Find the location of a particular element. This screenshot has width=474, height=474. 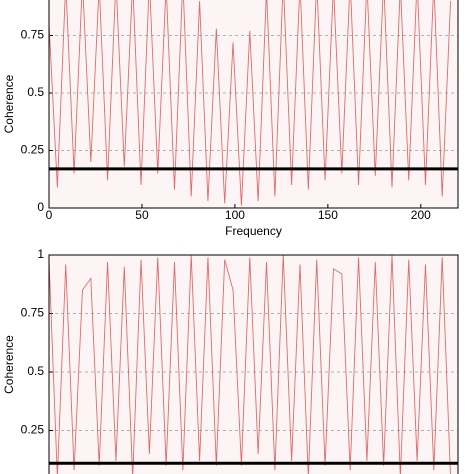

y-tick-label: 1 is located at coordinates (40, 254).